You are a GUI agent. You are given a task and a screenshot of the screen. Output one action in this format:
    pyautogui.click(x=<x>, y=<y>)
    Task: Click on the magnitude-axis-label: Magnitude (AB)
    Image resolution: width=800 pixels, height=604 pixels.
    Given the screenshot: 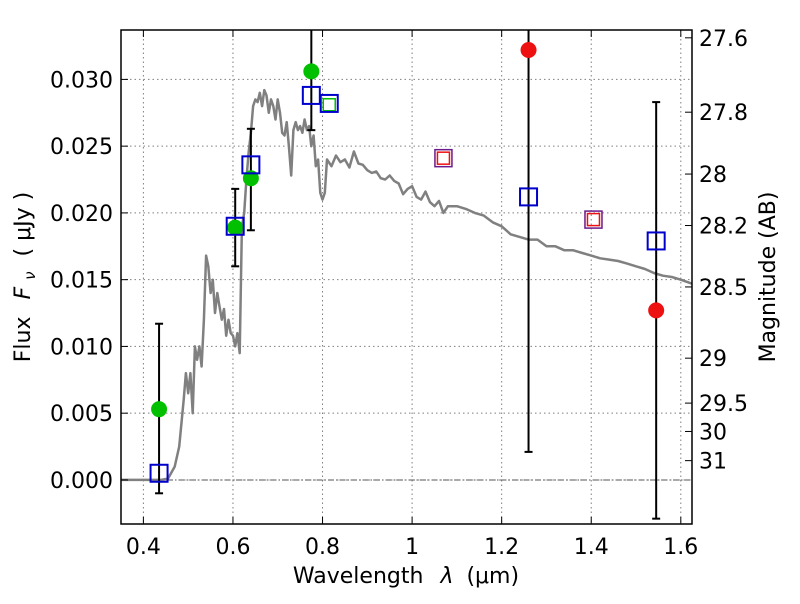 What is the action you would take?
    pyautogui.click(x=768, y=277)
    